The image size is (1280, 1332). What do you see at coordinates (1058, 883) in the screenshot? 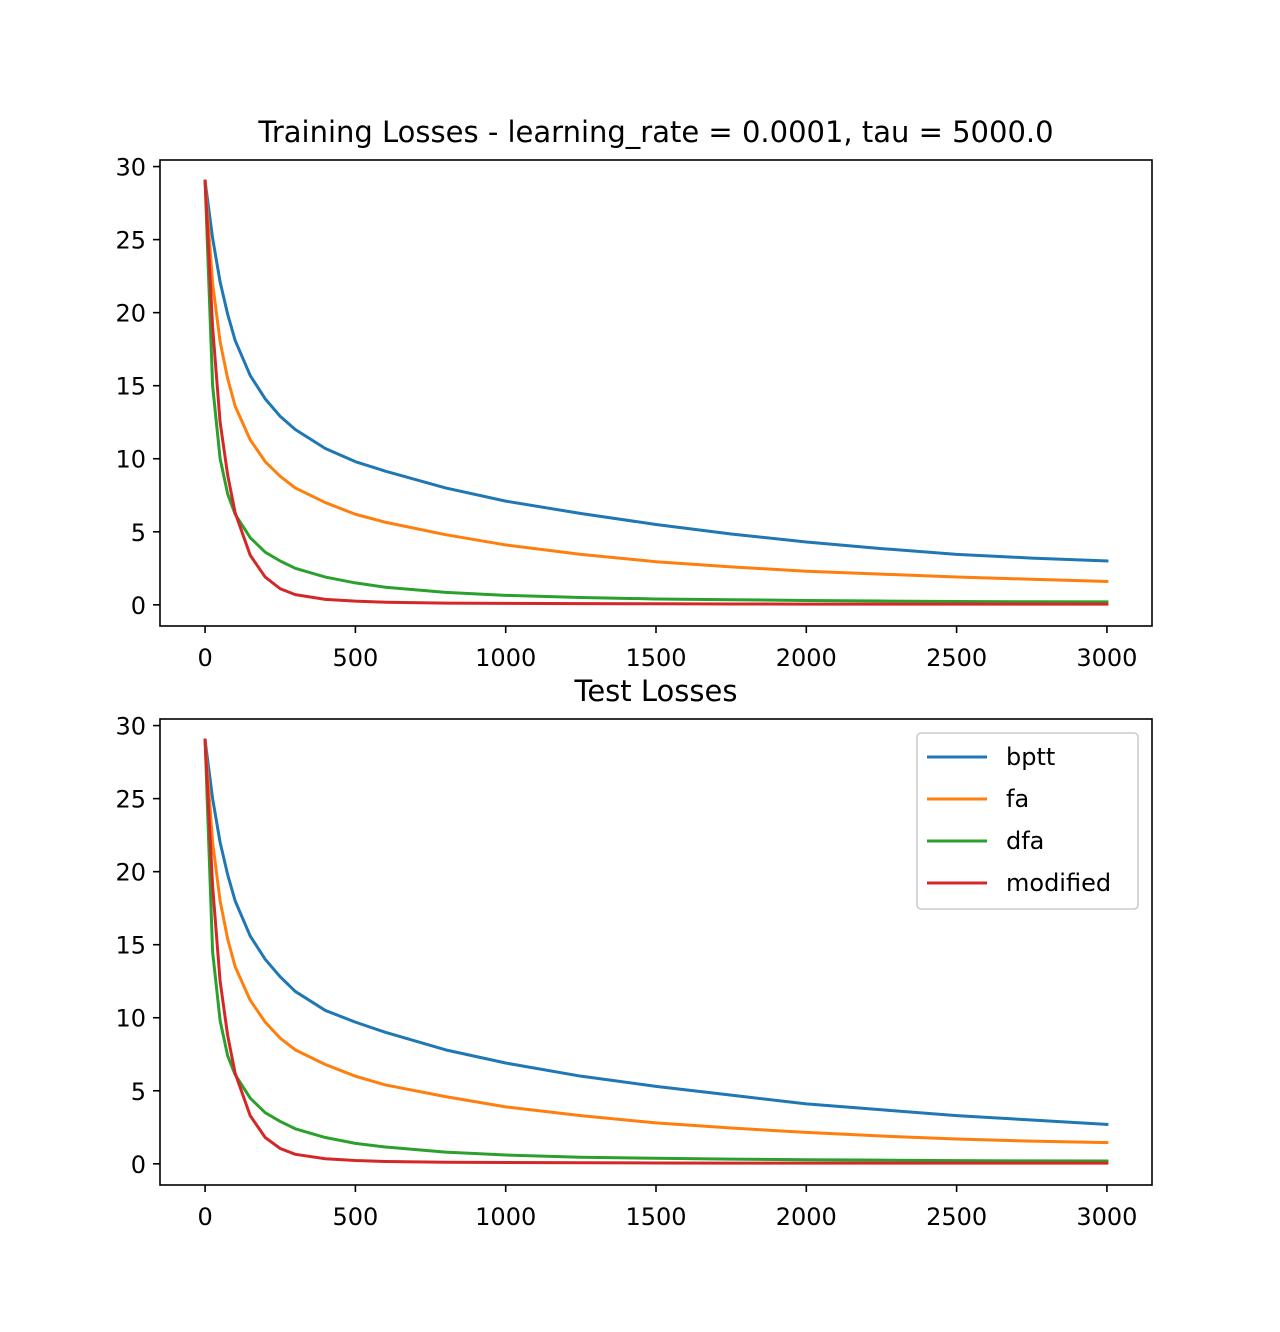
I see `legend-label-modified: modified` at bounding box center [1058, 883].